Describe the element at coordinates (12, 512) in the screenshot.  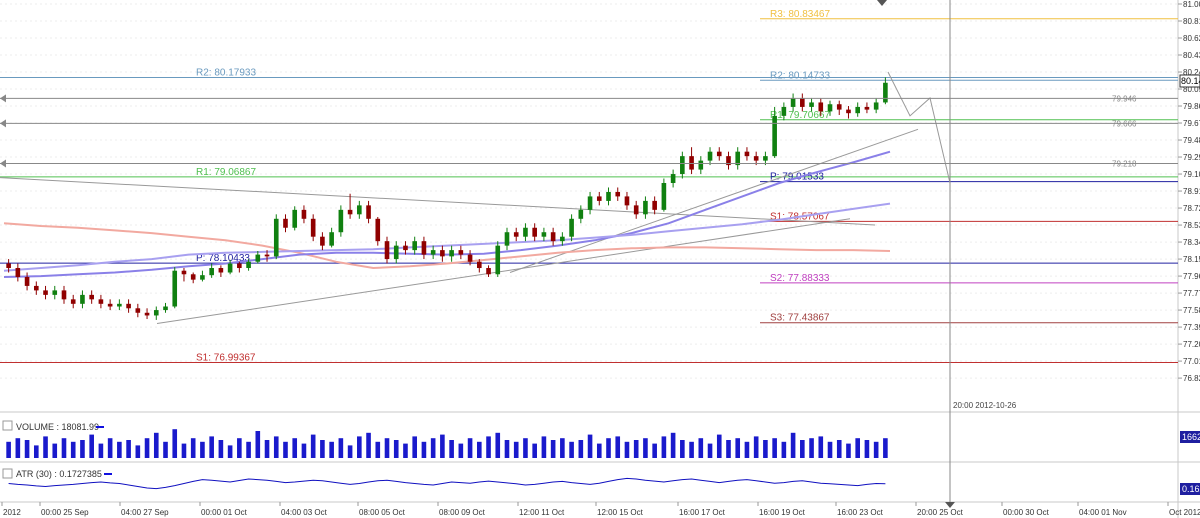
I see `x-tick-label: 2012` at that location.